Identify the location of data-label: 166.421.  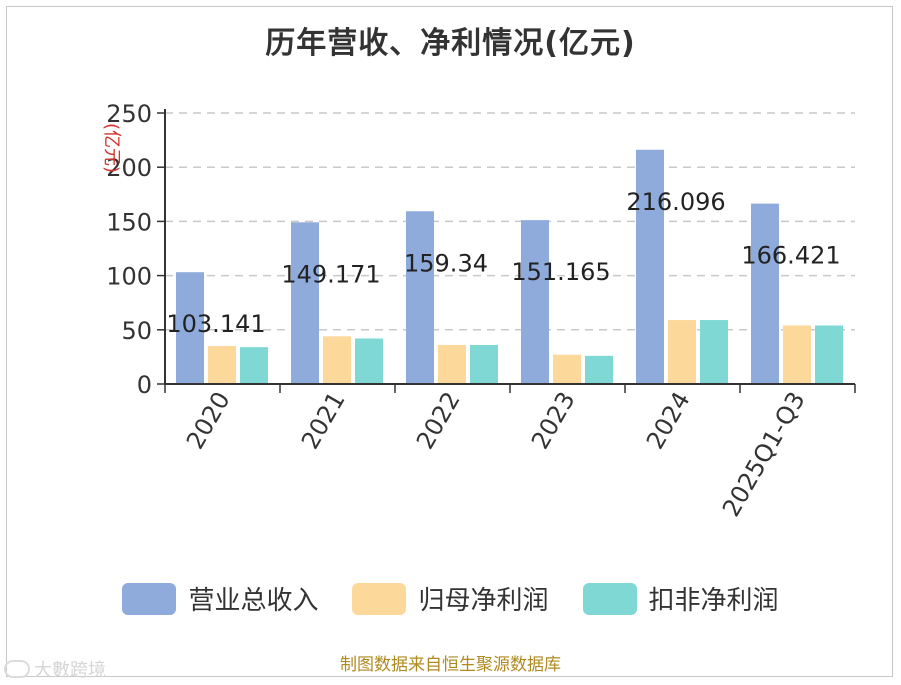
(790, 256).